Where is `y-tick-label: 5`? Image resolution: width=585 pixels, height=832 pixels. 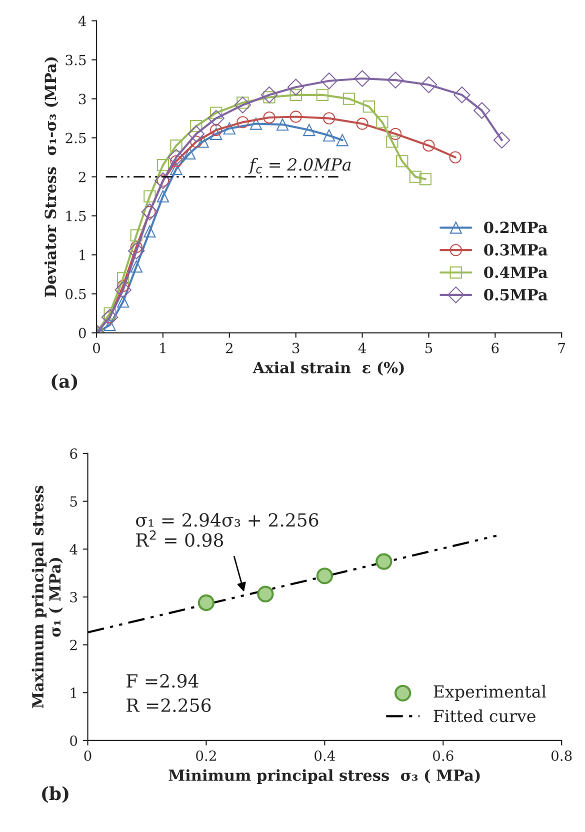 y-tick-label: 5 is located at coordinates (73, 501).